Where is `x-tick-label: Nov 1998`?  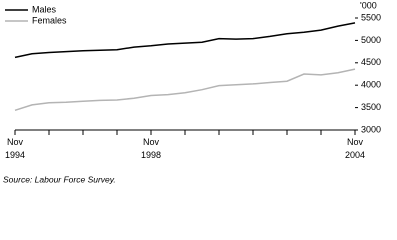
x-tick-label: Nov 1998 is located at coordinates (151, 148).